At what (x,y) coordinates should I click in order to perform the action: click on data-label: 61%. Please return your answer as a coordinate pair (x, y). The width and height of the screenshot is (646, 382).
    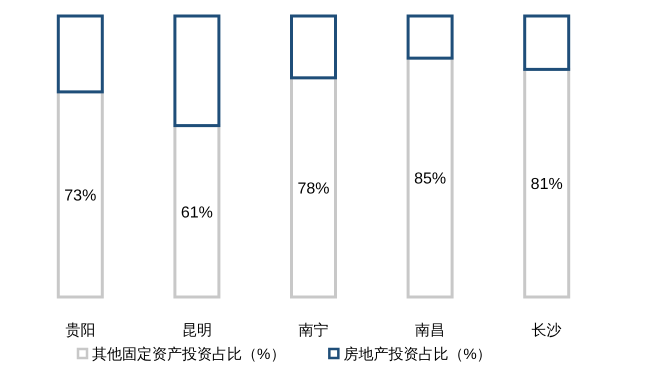
    Looking at the image, I should click on (196, 213).